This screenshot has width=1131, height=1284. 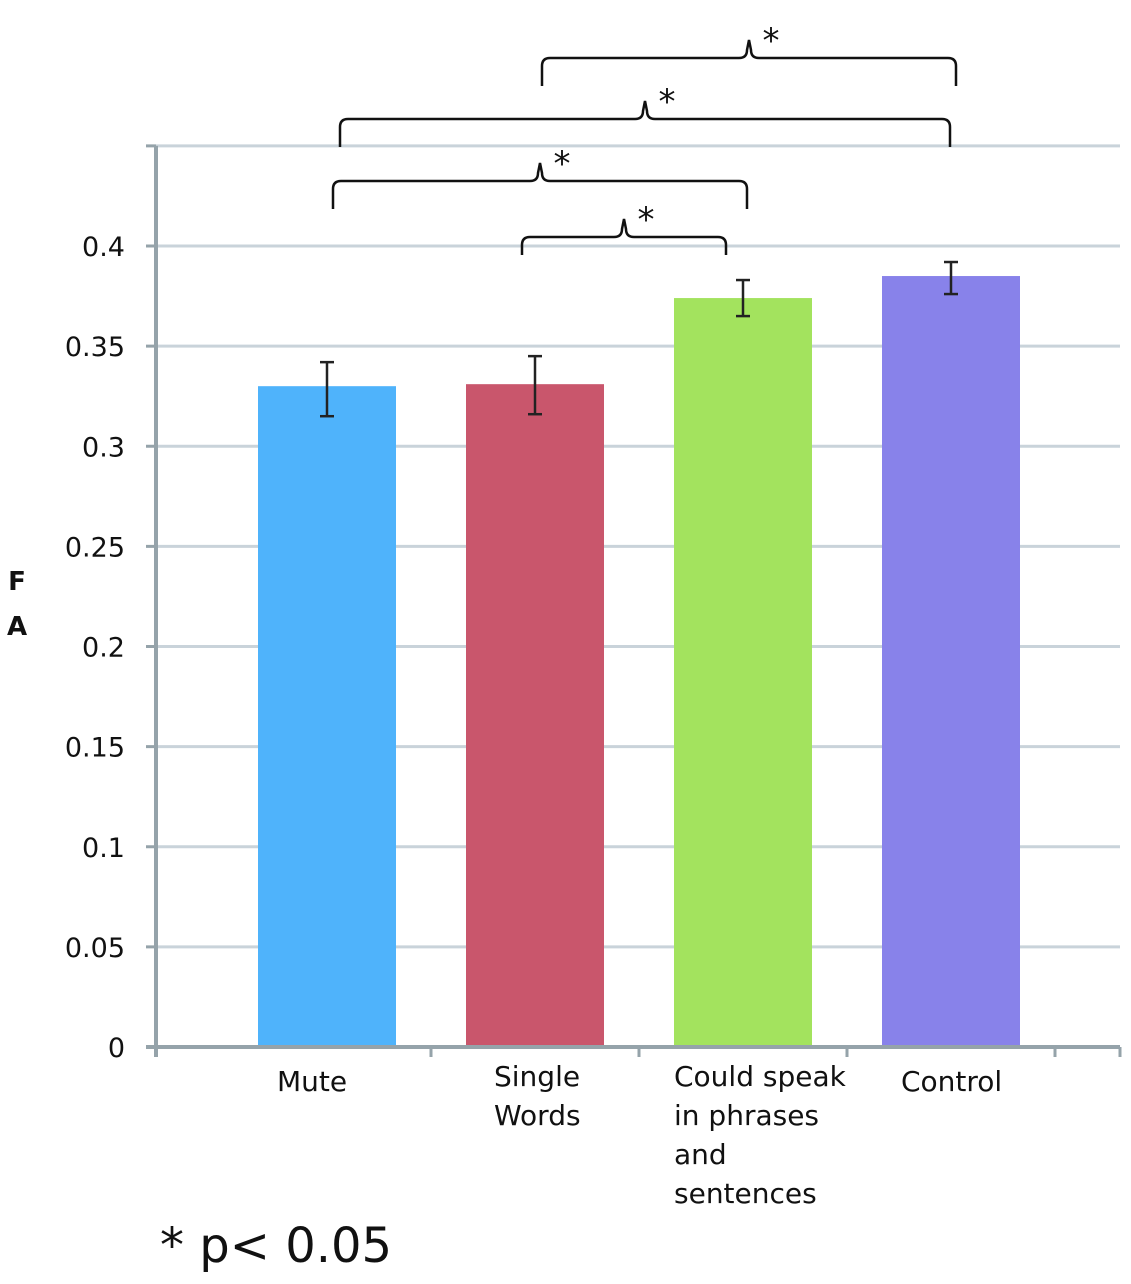 I want to click on significance-bracket-2: *, so click(x=645, y=114).